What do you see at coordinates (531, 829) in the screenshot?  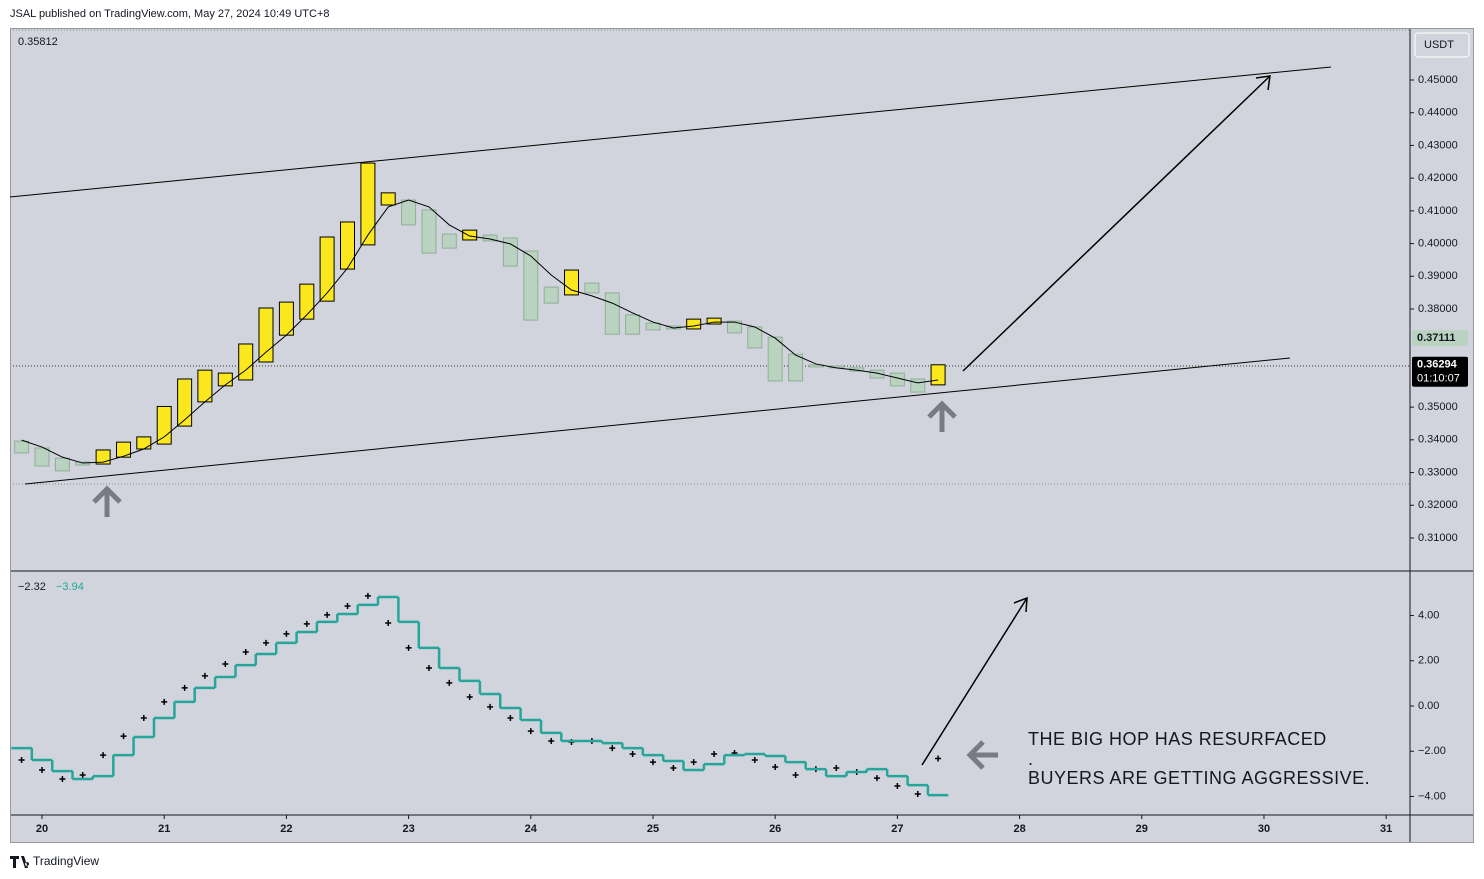 I see `x-tick-label: 24` at bounding box center [531, 829].